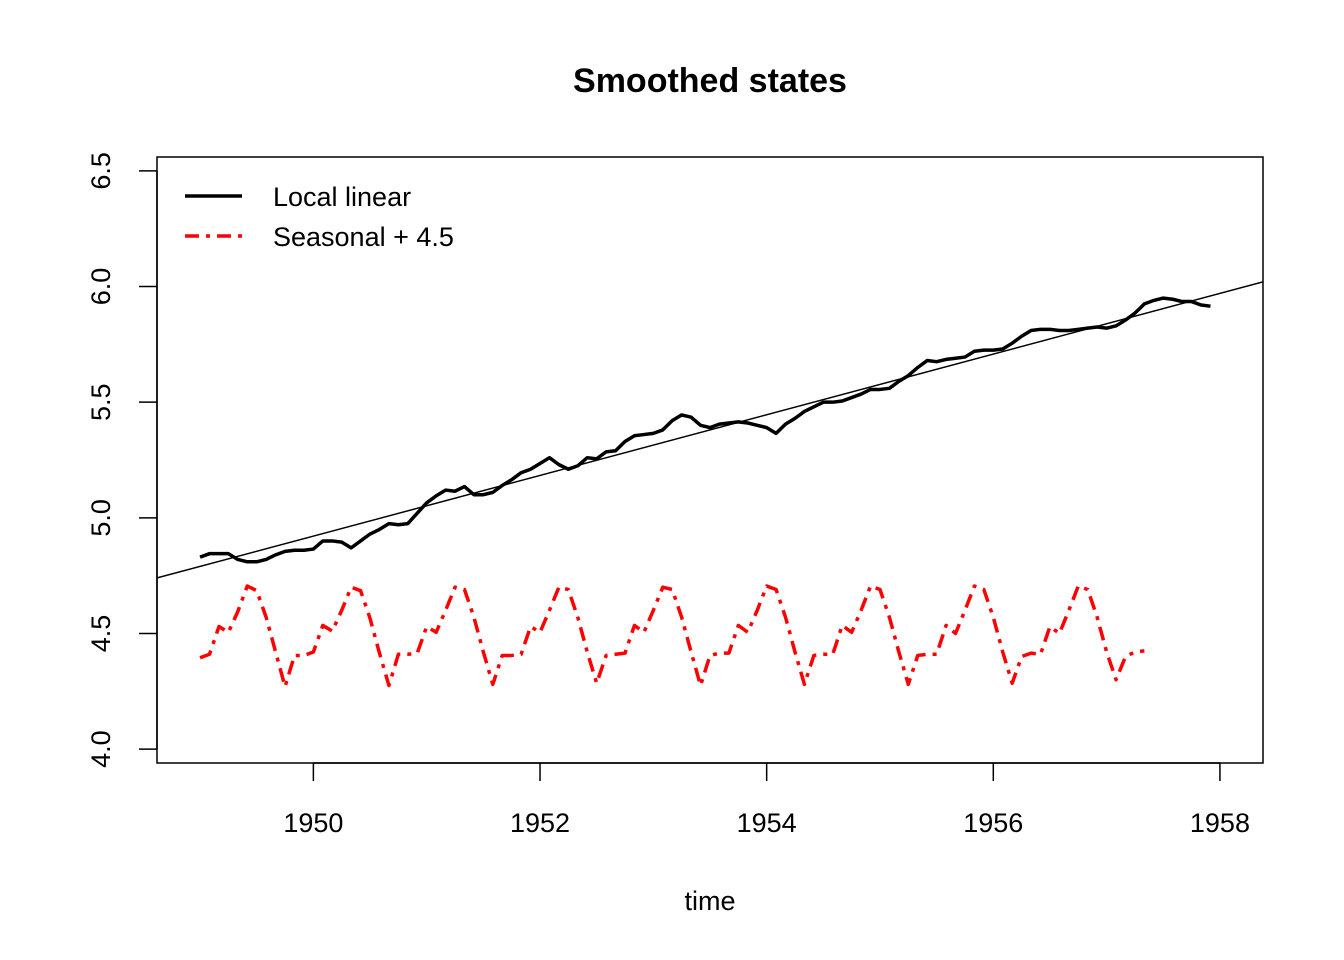 This screenshot has width=1344, height=960. What do you see at coordinates (1220, 823) in the screenshot?
I see `x-tick-label: 1958` at bounding box center [1220, 823].